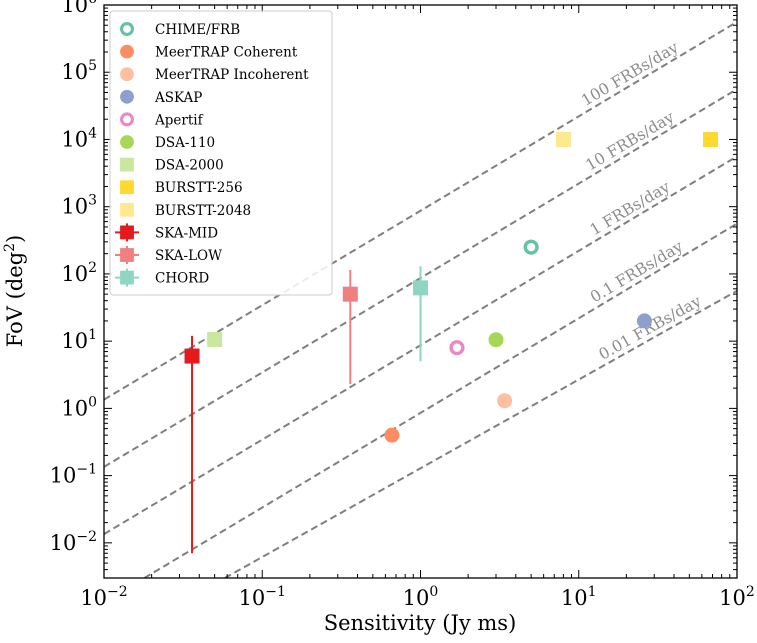  What do you see at coordinates (392, 435) in the screenshot?
I see `data-point-meertrap-coherent` at bounding box center [392, 435].